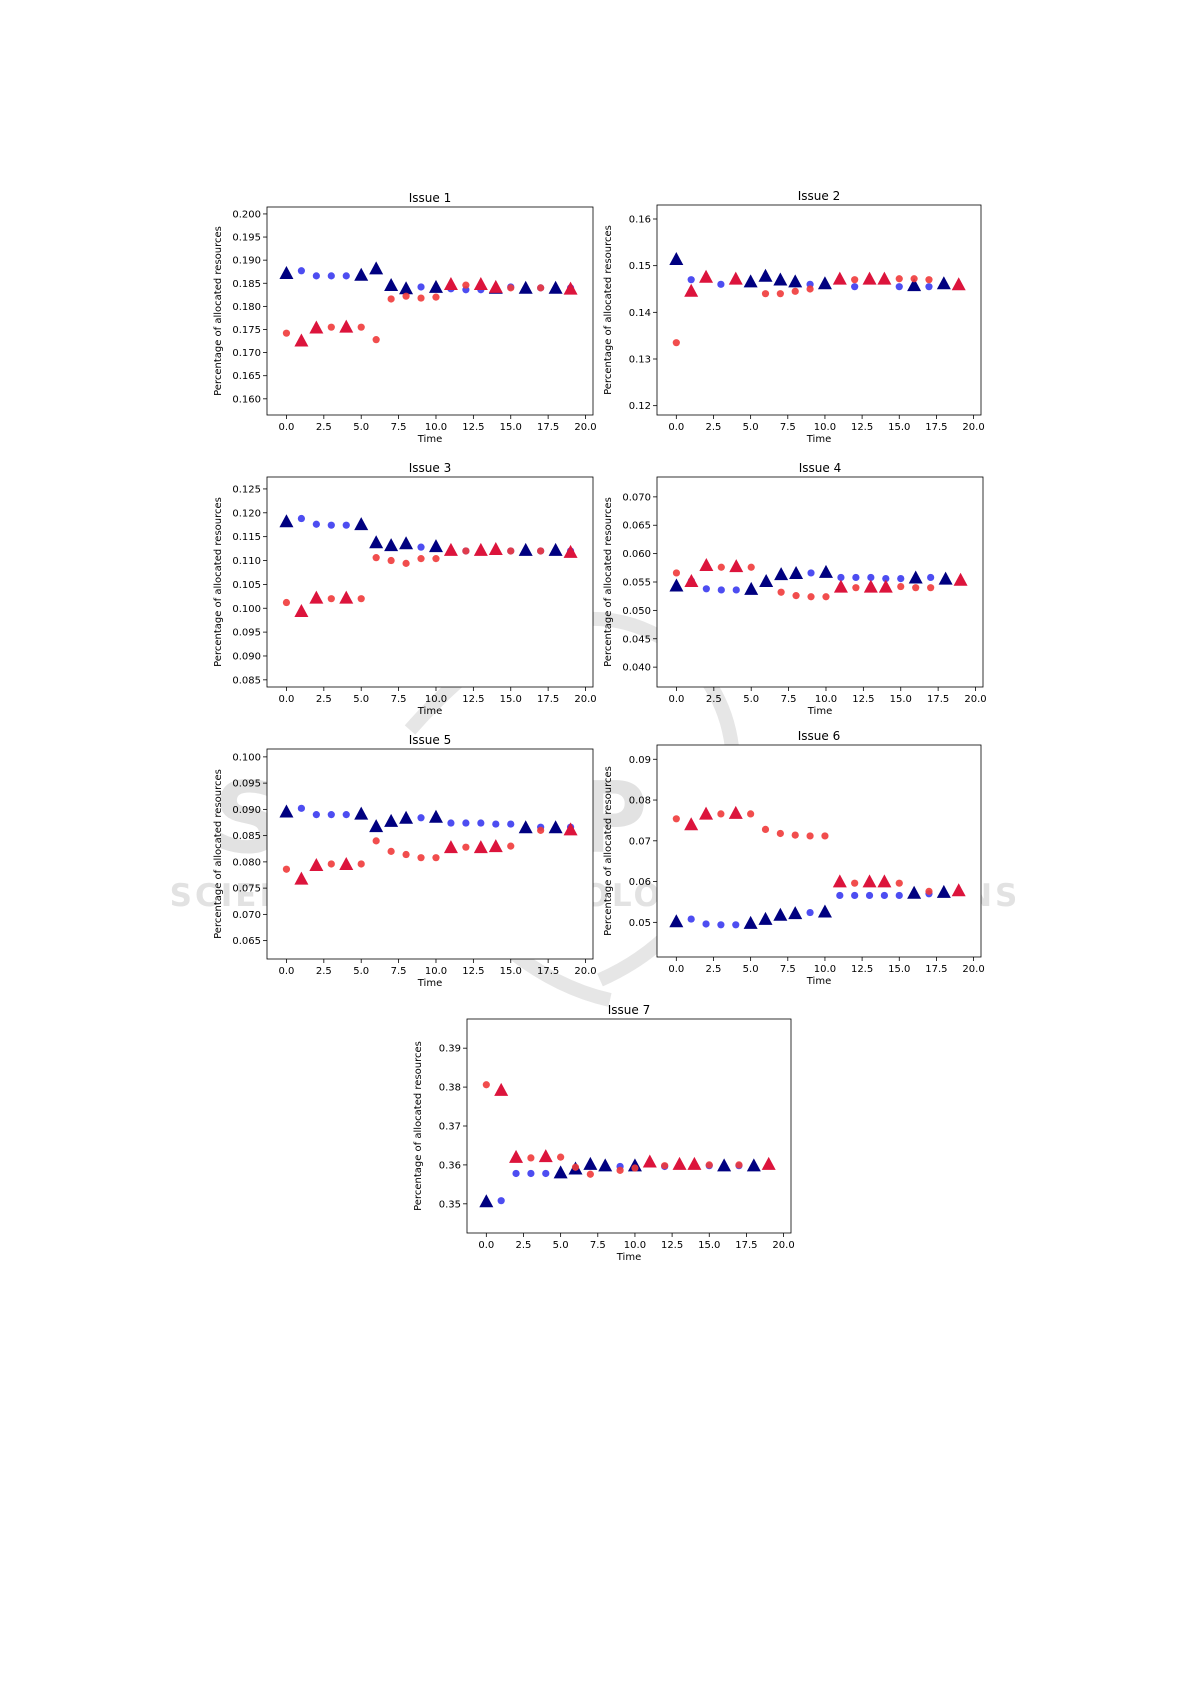 Image resolution: width=1191 pixels, height=1684 pixels. Describe the element at coordinates (246, 836) in the screenshot. I see `y-tick-label: 0.085` at that location.